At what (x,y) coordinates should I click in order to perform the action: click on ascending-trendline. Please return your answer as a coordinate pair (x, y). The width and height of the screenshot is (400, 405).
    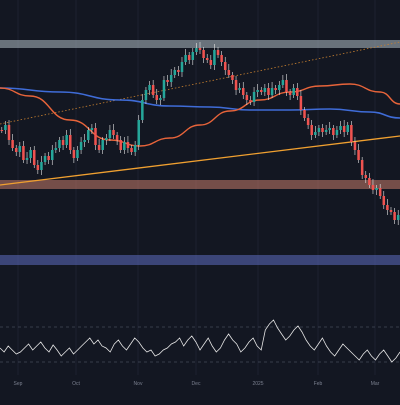
    Looking at the image, I should click on (200, 160).